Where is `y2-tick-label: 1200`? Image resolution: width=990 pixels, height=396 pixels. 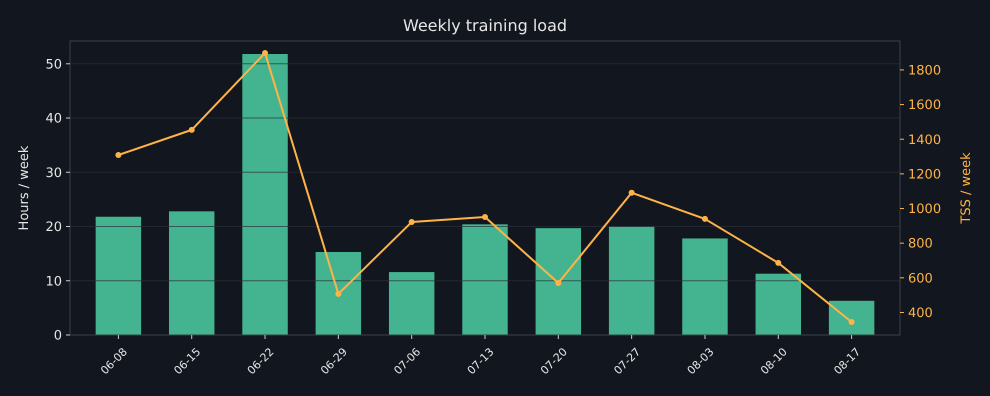 y2-tick-label: 1200 is located at coordinates (925, 174).